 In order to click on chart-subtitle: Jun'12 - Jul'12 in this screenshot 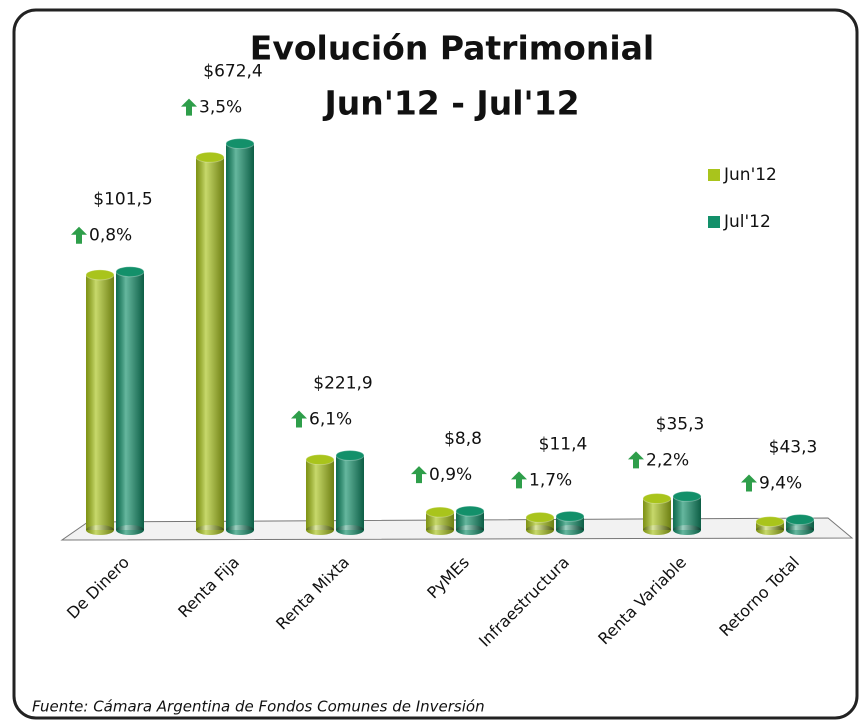, I will do `click(450, 103)`.